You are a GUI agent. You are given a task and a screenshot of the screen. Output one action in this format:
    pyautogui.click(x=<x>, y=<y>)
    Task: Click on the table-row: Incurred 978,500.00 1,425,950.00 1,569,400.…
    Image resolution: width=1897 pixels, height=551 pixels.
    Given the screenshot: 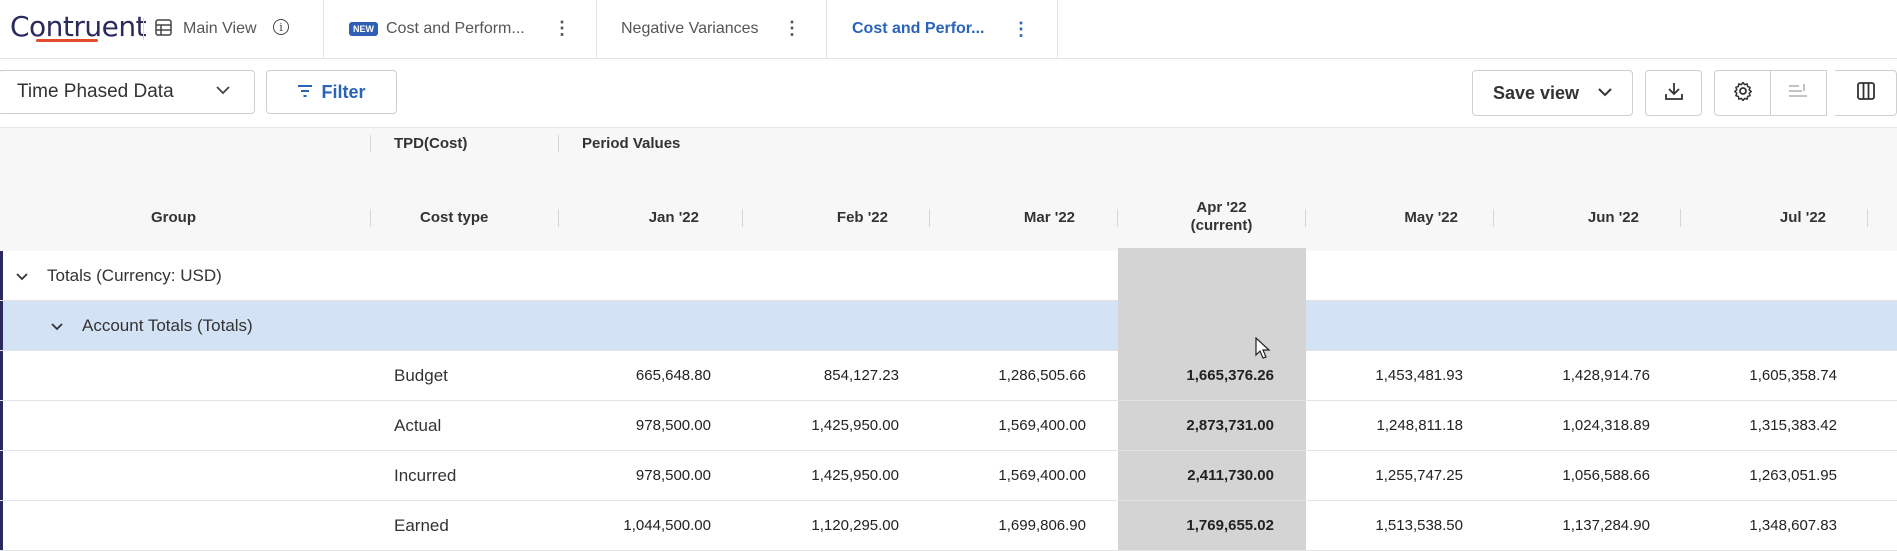 What is the action you would take?
    pyautogui.click(x=948, y=476)
    